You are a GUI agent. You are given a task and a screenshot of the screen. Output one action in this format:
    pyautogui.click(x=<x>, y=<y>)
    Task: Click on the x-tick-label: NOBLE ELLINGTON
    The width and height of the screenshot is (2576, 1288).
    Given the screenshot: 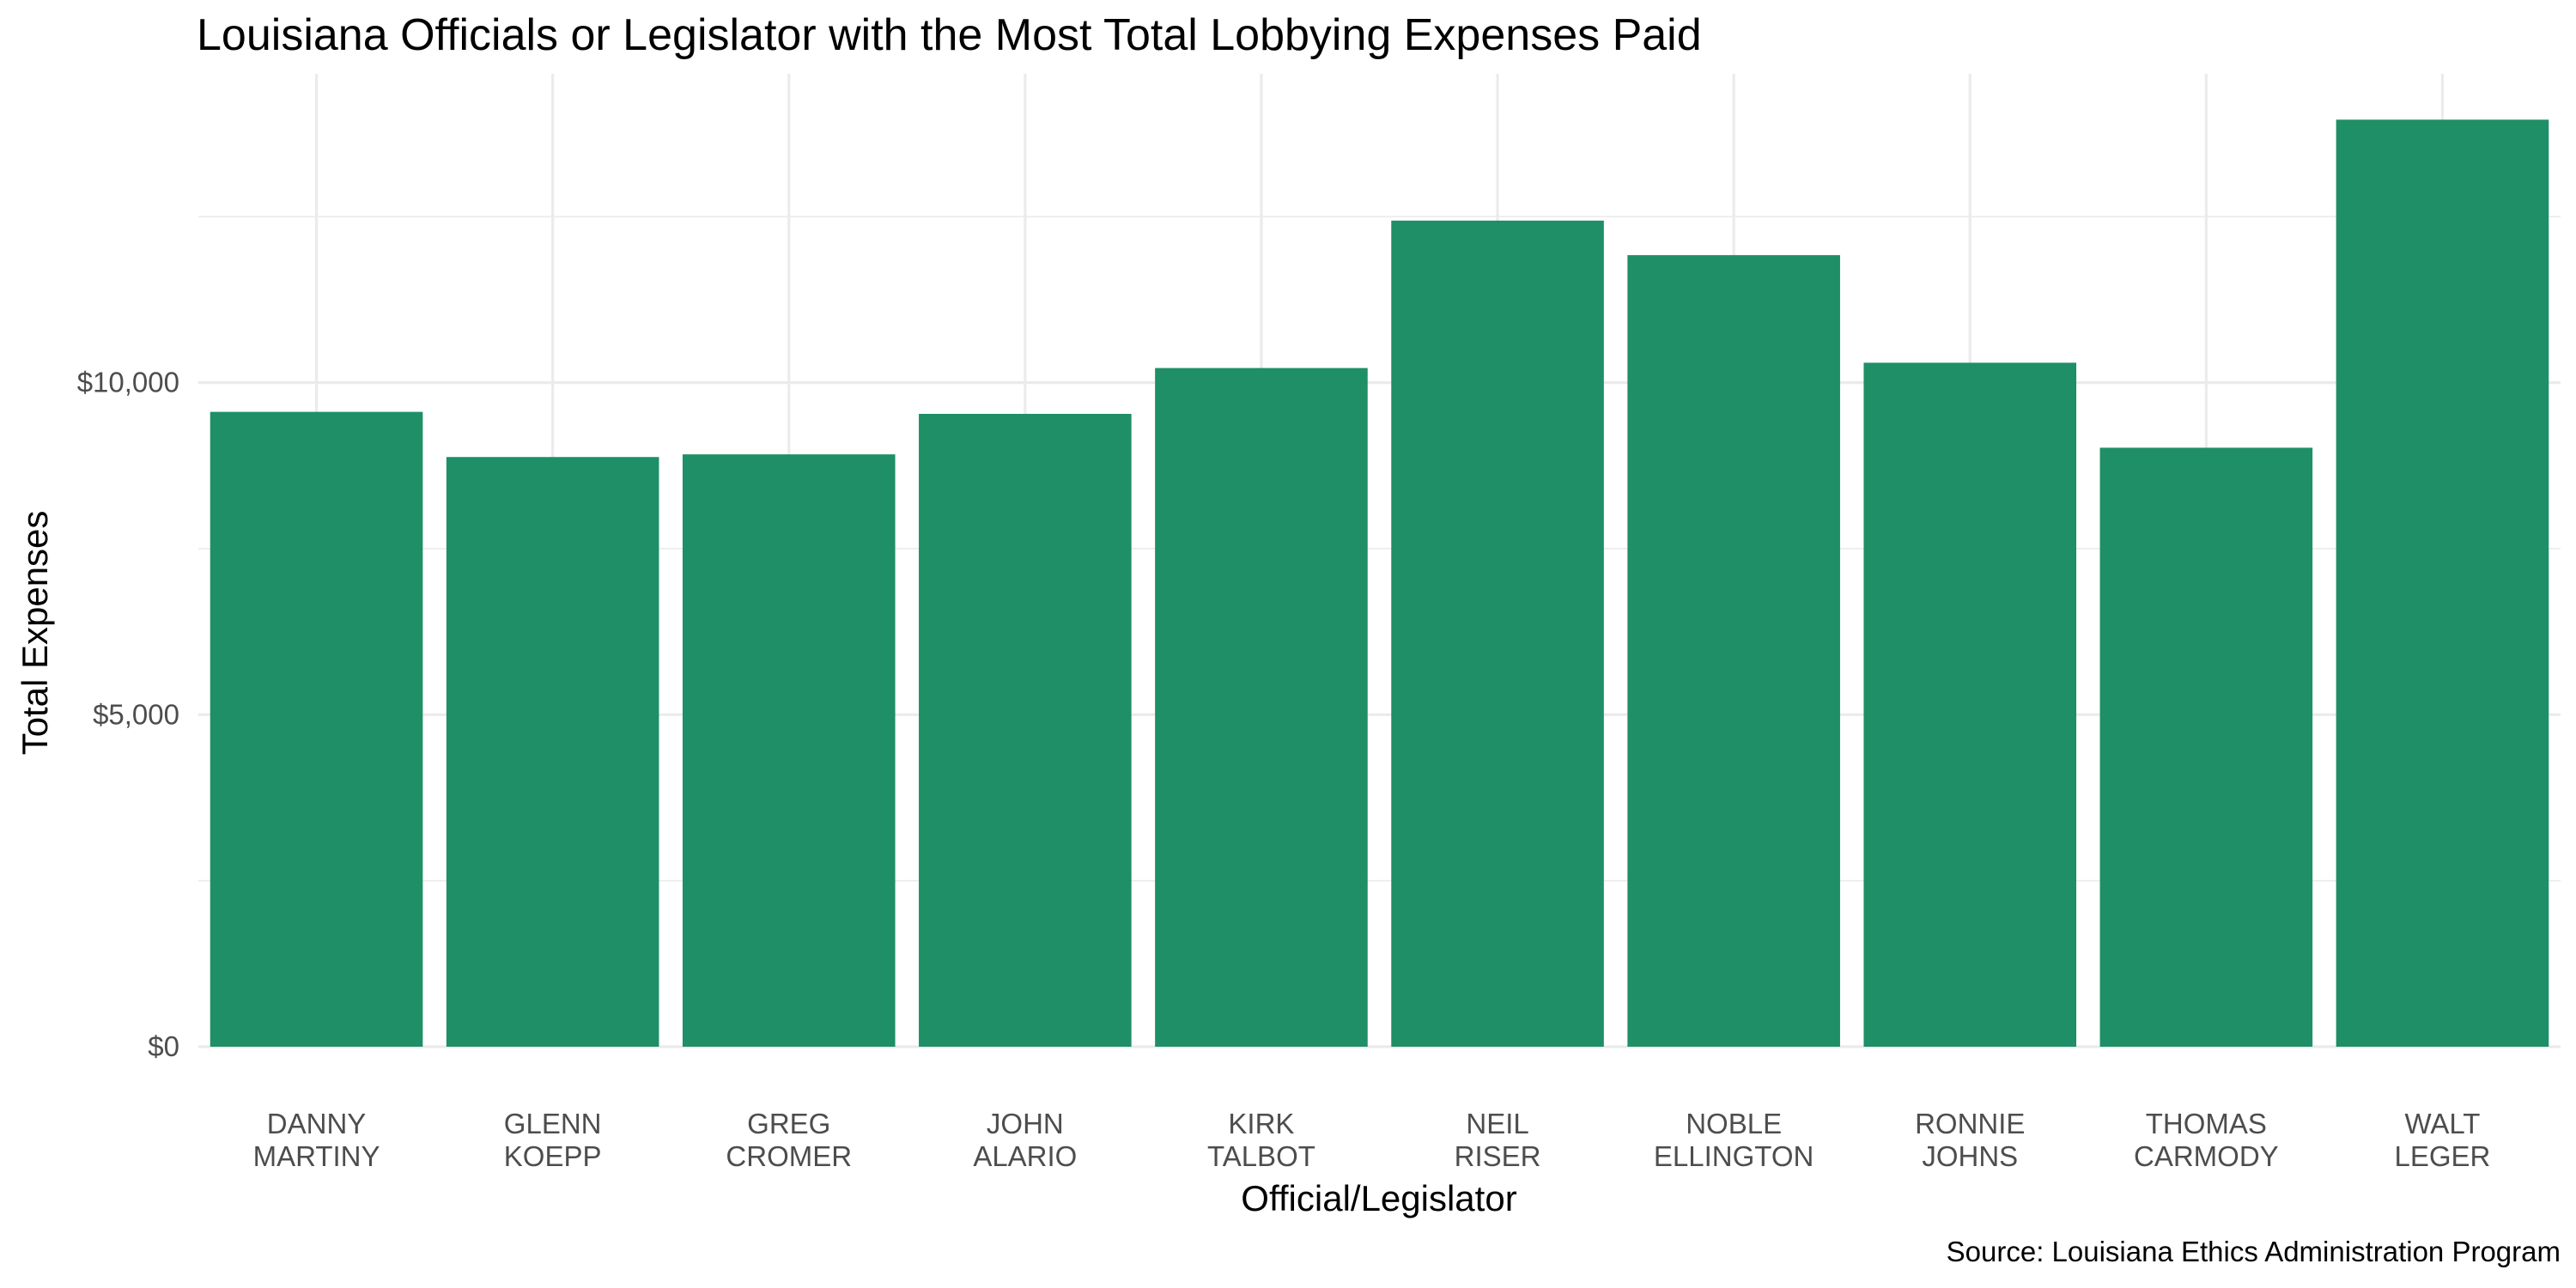 What is the action you would take?
    pyautogui.click(x=1734, y=1140)
    